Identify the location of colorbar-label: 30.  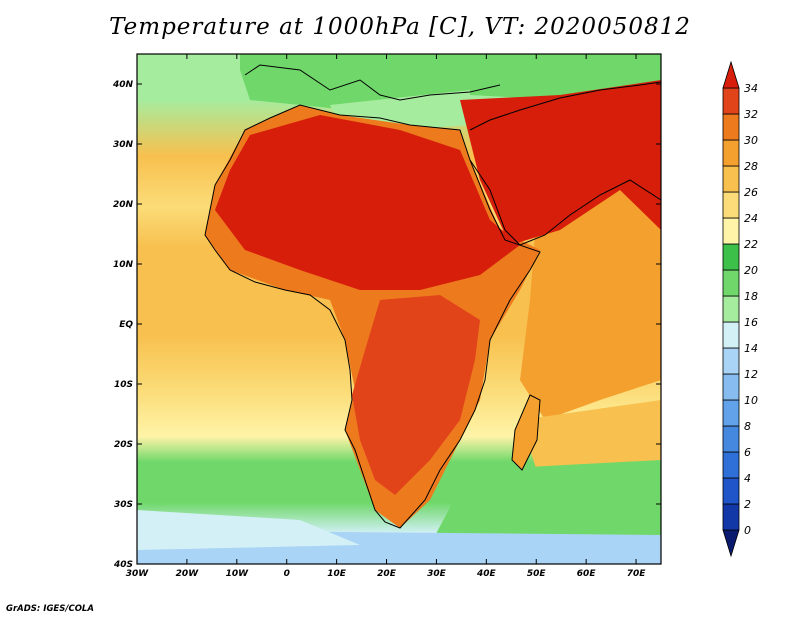
(751, 140).